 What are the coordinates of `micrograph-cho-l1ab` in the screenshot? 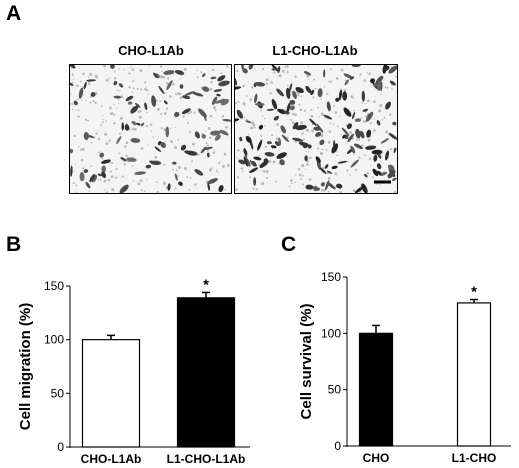 It's located at (150, 129).